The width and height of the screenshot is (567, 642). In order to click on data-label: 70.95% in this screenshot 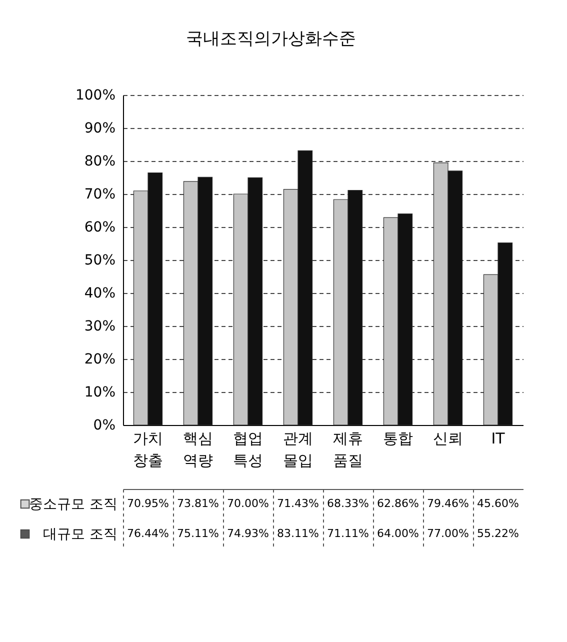, I will do `click(148, 503)`.